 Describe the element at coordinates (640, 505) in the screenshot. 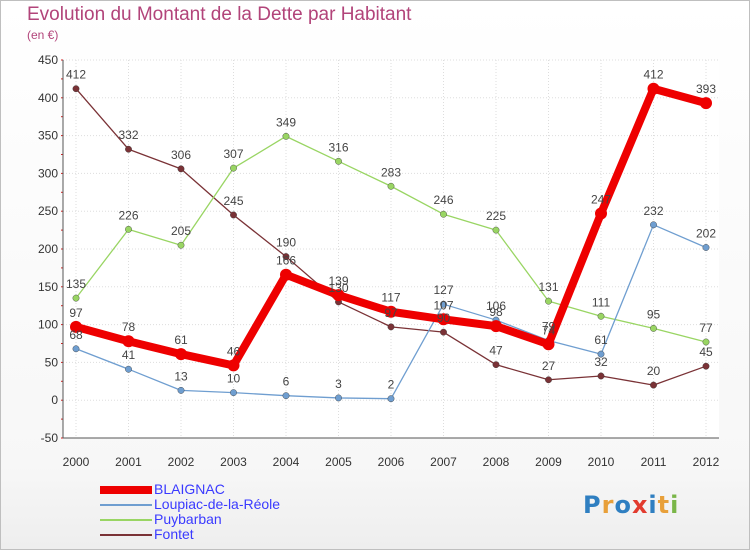

I see `logo-letter: x` at that location.